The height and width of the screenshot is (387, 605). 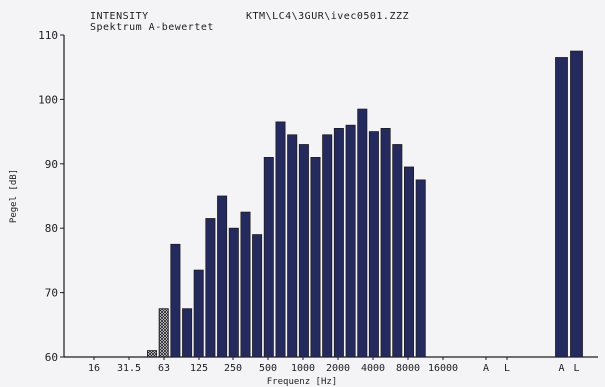 What do you see at coordinates (48, 99) in the screenshot?
I see `y-tick-label: 100` at bounding box center [48, 99].